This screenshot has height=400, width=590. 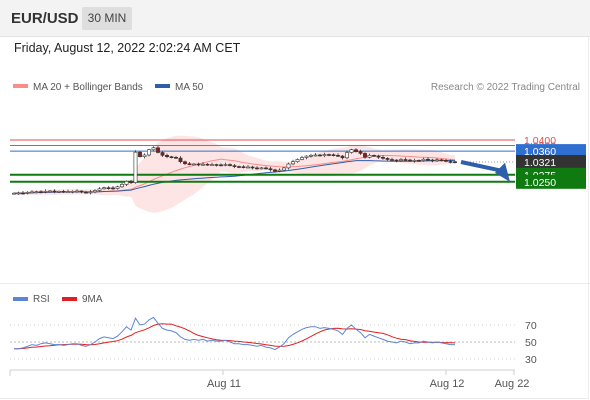 I want to click on rsi-9ma-line, so click(x=235, y=336).